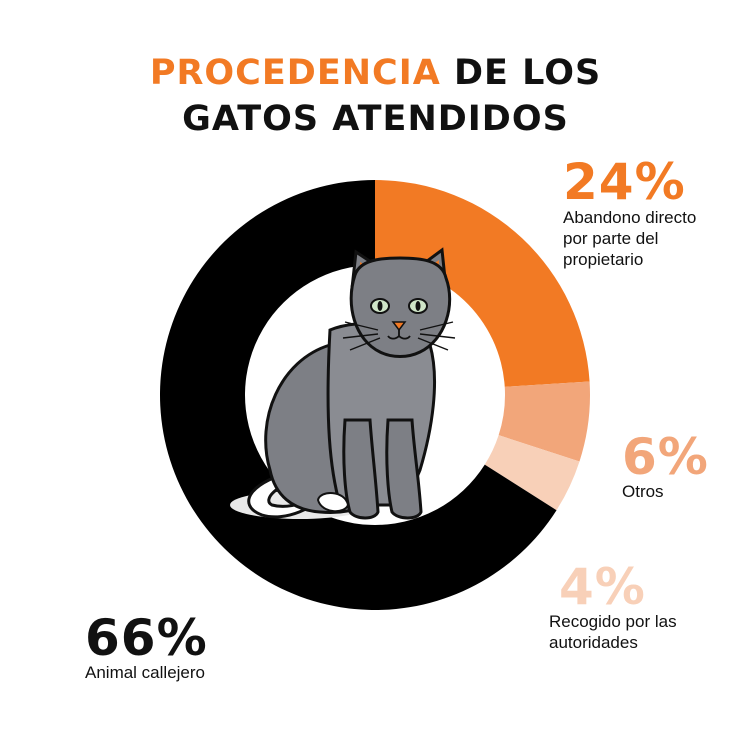  What do you see at coordinates (602, 587) in the screenshot?
I see `value-label-recogido: 4%` at bounding box center [602, 587].